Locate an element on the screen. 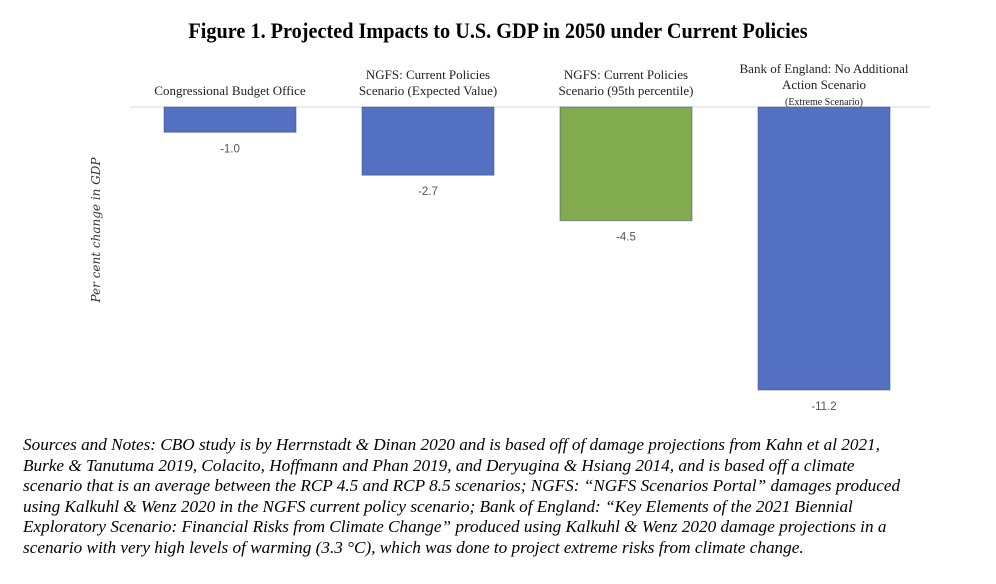  category-label: Action Scenario is located at coordinates (824, 84).